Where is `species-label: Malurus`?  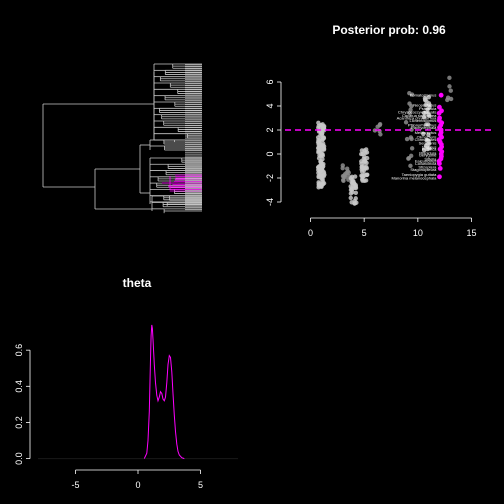
species-label: Malurus is located at coordinates (429, 146).